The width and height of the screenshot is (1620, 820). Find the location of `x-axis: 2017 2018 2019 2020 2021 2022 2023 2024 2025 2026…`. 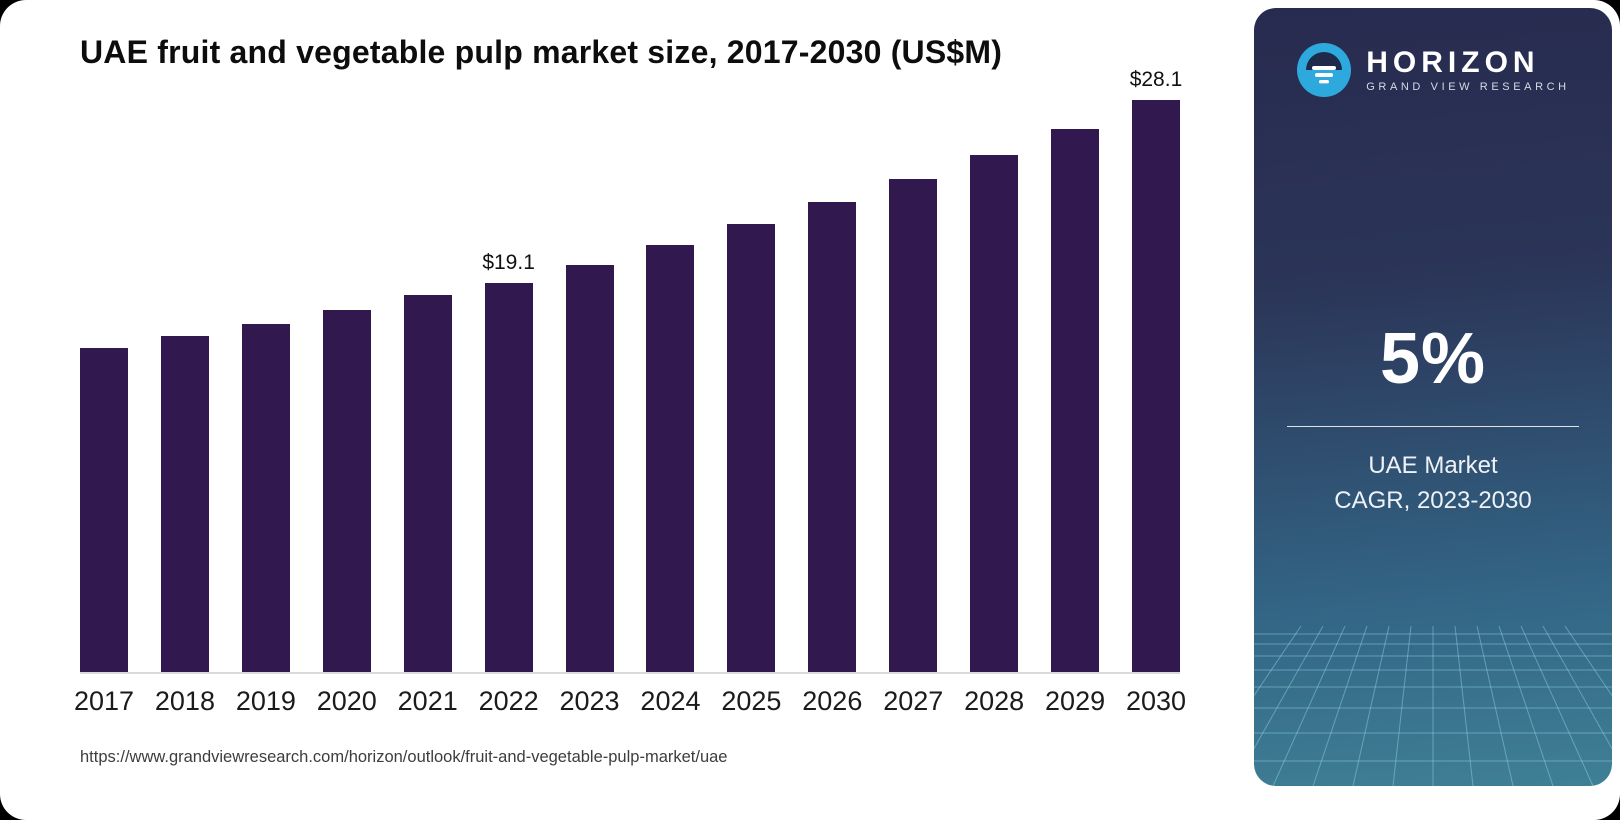

x-axis: 2017 2018 2019 2020 2021 2022 2023 2024 2025 2026… is located at coordinates (630, 701).